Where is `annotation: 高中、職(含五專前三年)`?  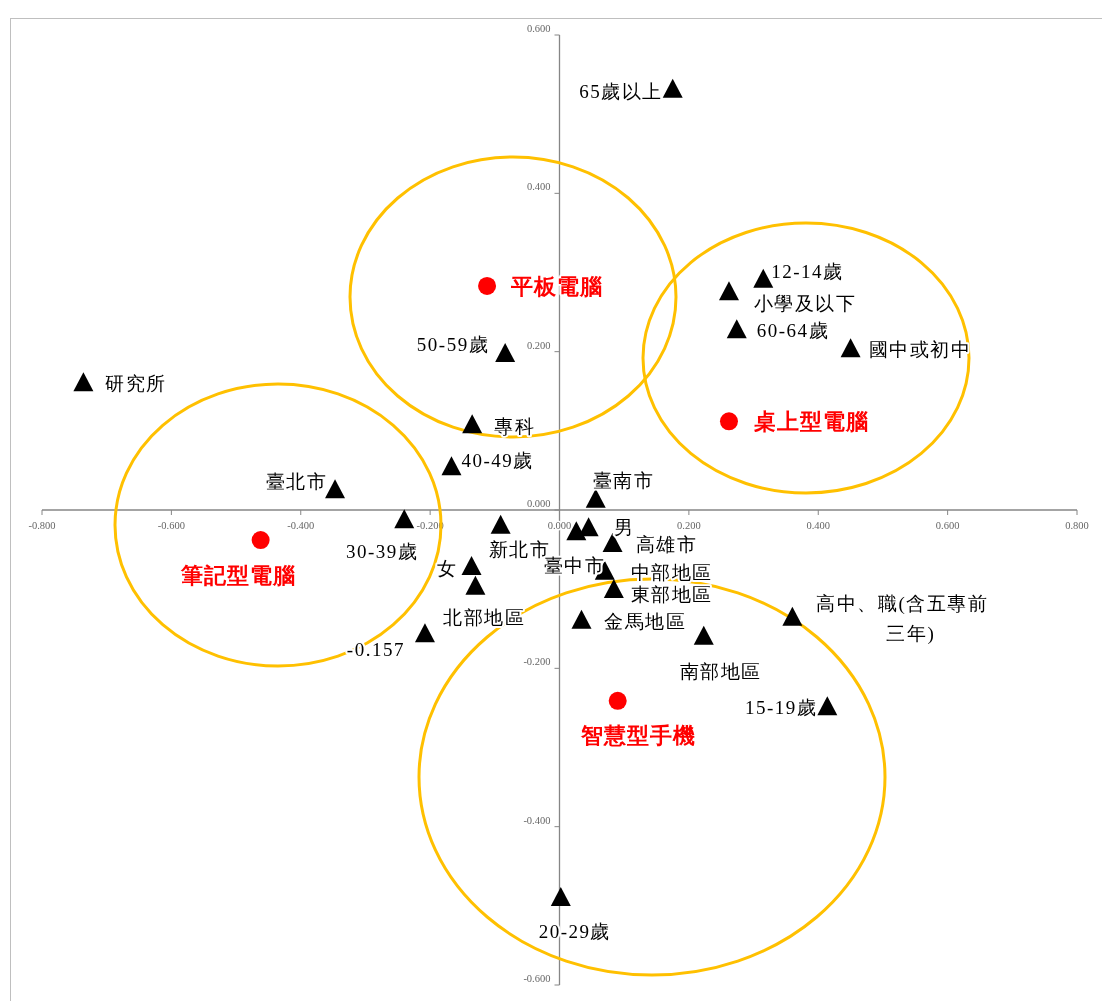
annotation: 高中、職(含五專前三年) is located at coordinates (902, 618).